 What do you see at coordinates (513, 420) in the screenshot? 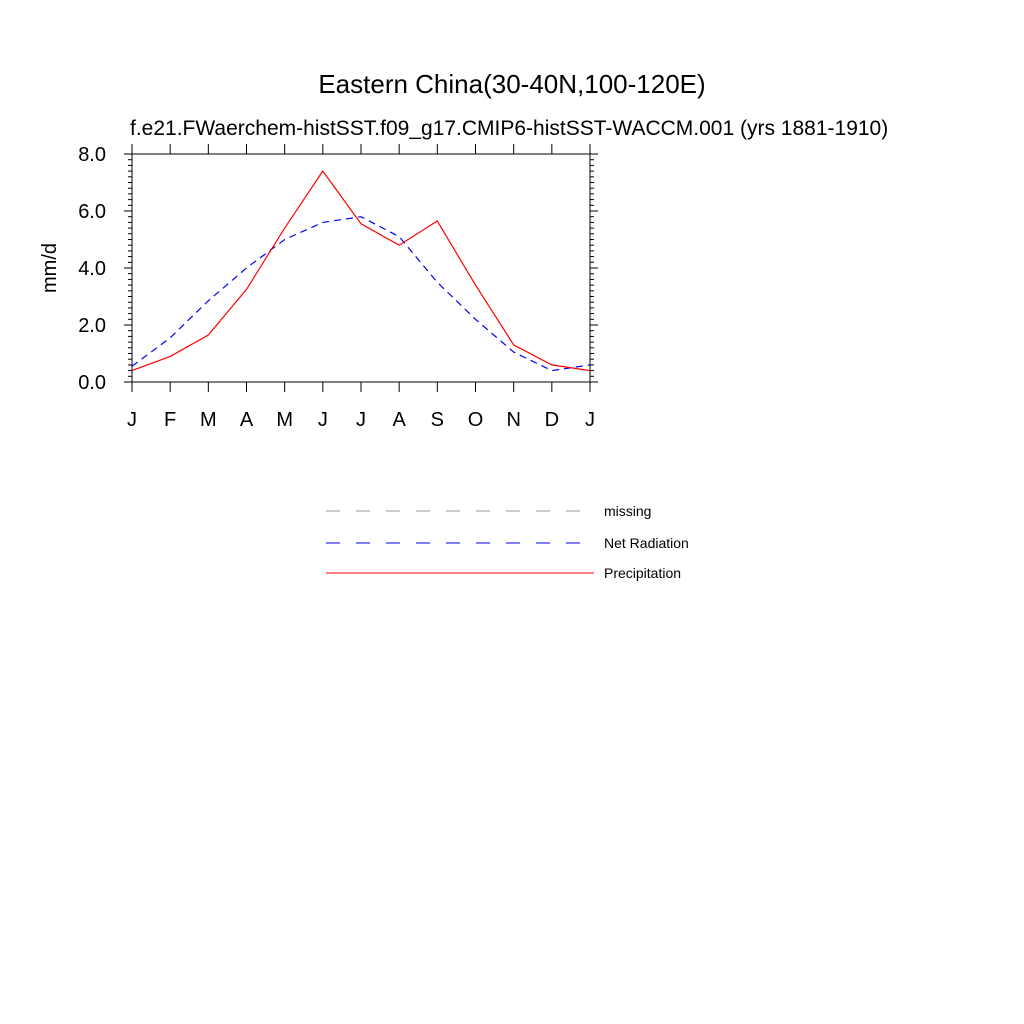
I see `x-tick-label: N` at bounding box center [513, 420].